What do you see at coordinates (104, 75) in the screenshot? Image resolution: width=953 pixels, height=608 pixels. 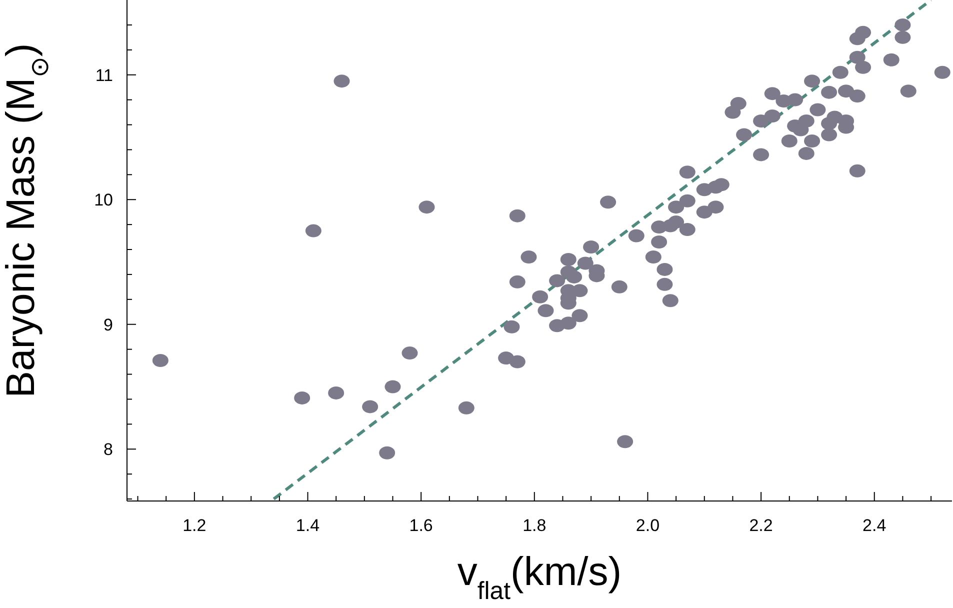 I see `y-tick-label: 11` at bounding box center [104, 75].